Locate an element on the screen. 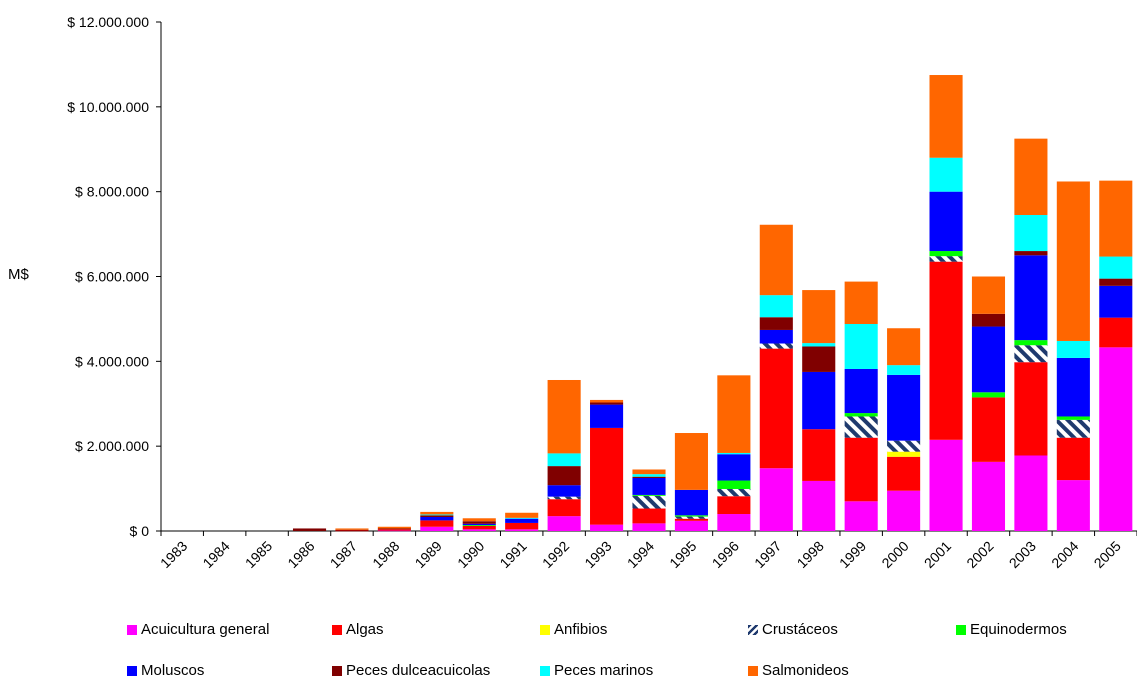 This screenshot has height=687, width=1137. x-tick-label: 2000 is located at coordinates (894, 554).